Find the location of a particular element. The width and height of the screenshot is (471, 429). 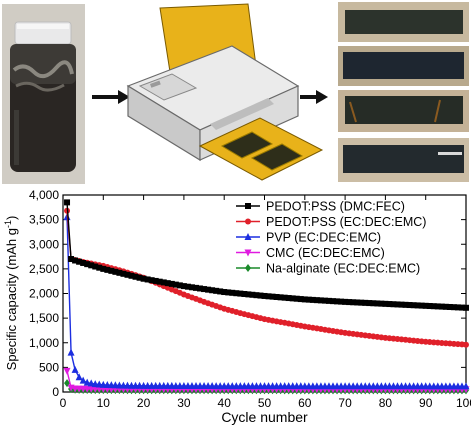

y-axis-label-text: Specific capacity (mAh g is located at coordinates (11, 299).